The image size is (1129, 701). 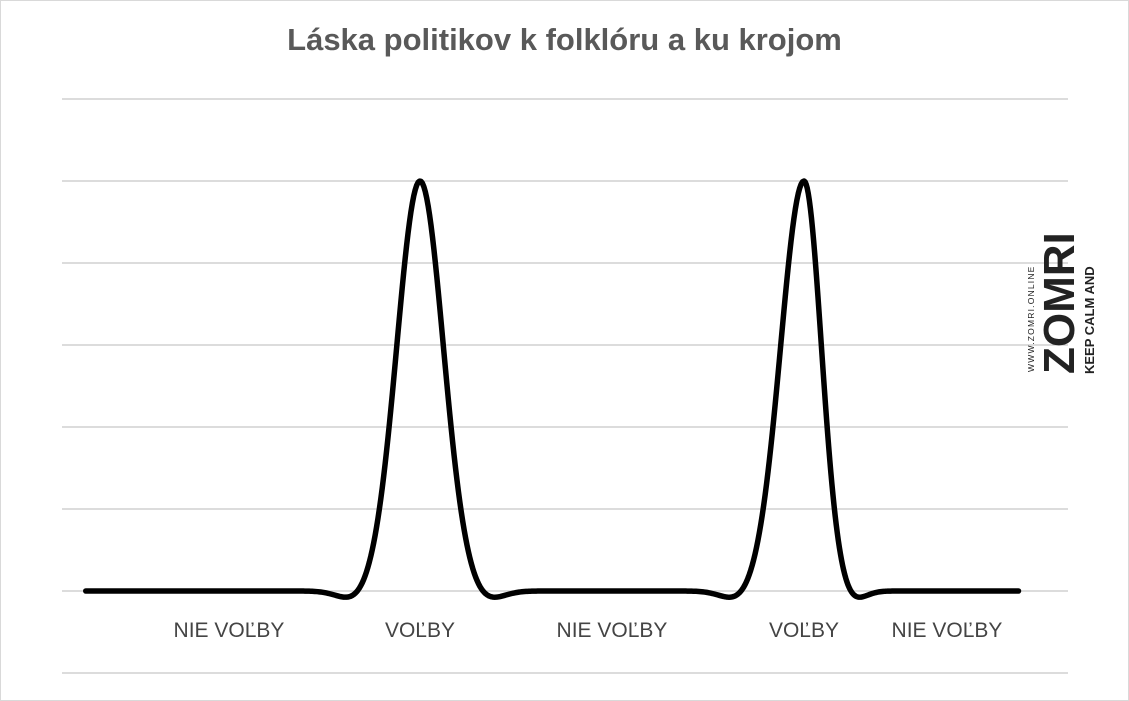 I want to click on watermark-url: WWW.ZOMRI.ONLINE, so click(x=1031, y=318).